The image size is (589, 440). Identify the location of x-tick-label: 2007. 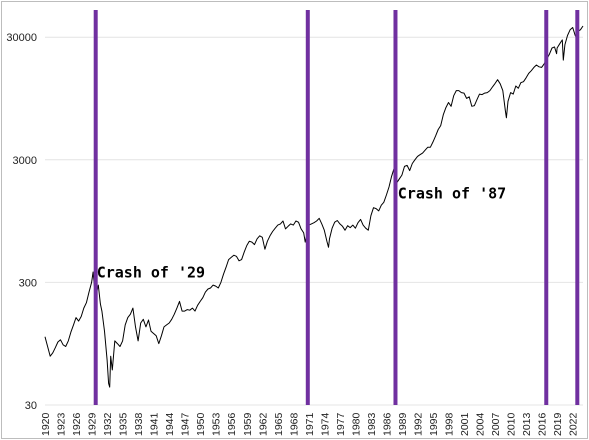
(496, 424).